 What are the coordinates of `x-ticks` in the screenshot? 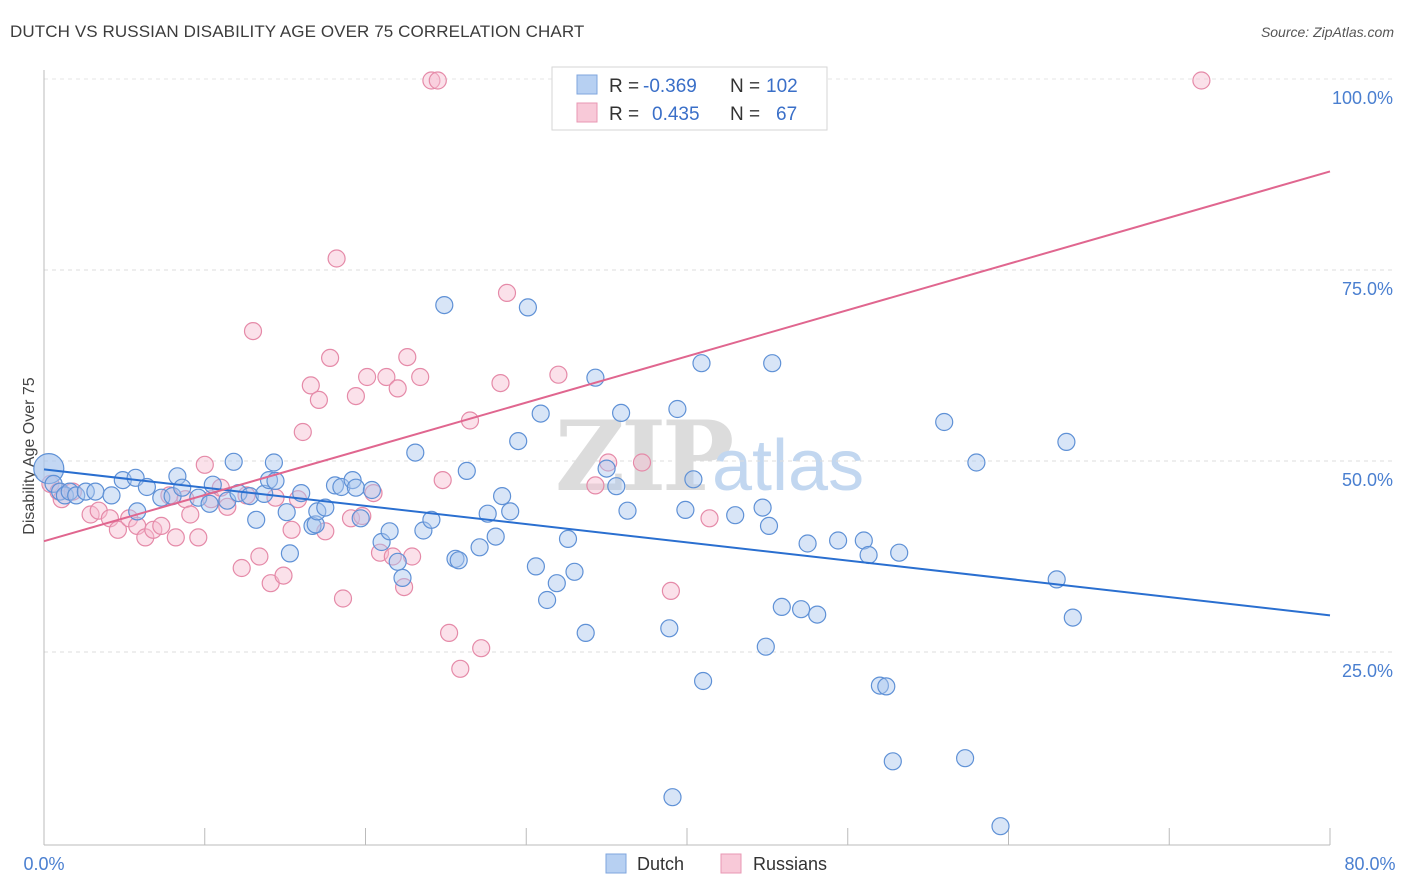 It's located at (687, 836).